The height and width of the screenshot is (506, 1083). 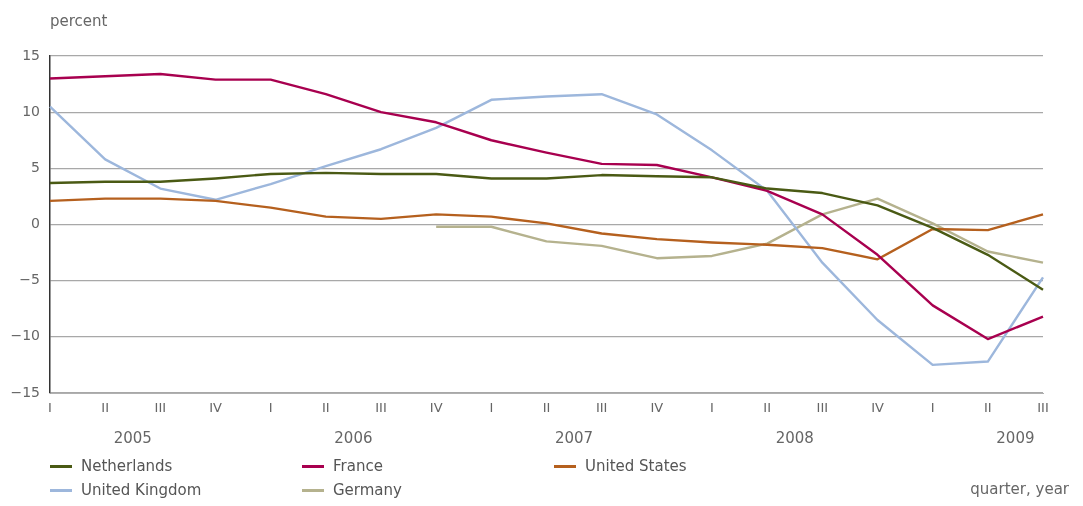 What do you see at coordinates (353, 437) in the screenshot?
I see `text: 2006` at bounding box center [353, 437].